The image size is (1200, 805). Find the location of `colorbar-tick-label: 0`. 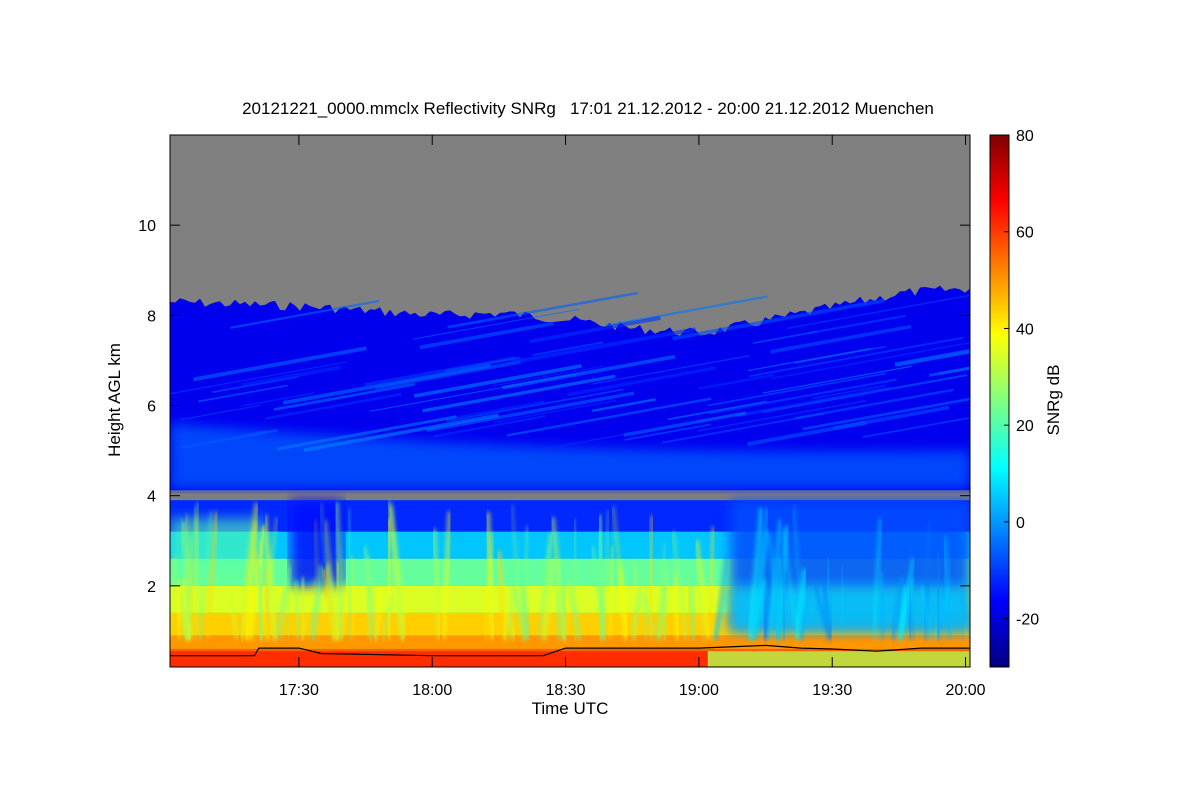

colorbar-tick-label: 0 is located at coordinates (1020, 523).